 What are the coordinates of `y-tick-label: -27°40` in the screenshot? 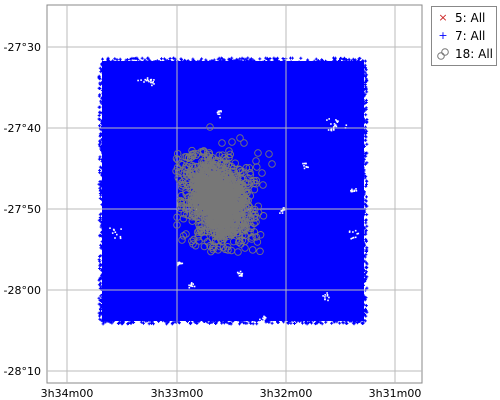 It's located at (22, 128).